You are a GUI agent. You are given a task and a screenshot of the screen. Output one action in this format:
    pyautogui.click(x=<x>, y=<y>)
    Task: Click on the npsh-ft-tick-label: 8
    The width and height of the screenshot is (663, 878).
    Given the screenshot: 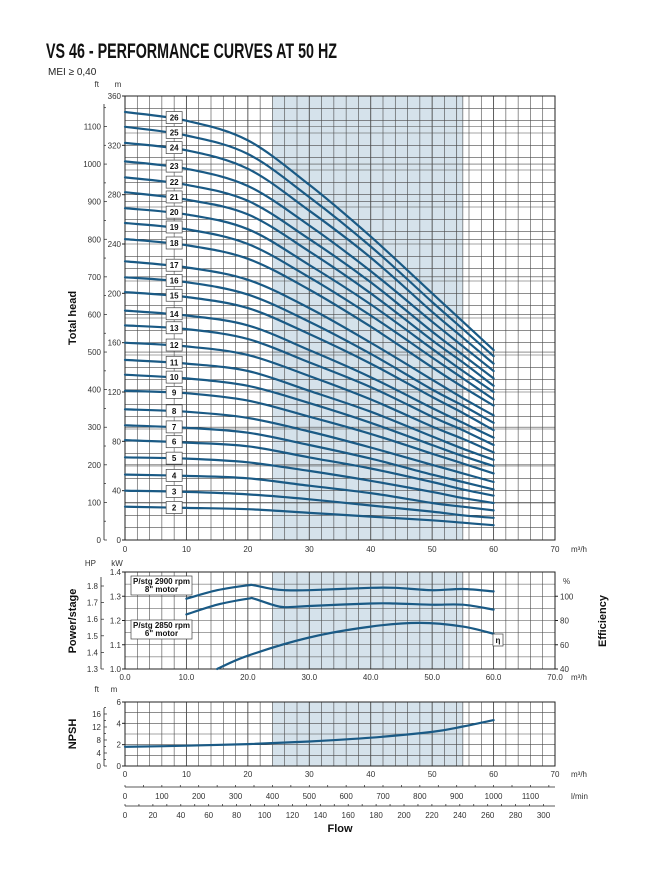 What is the action you would take?
    pyautogui.click(x=99, y=740)
    